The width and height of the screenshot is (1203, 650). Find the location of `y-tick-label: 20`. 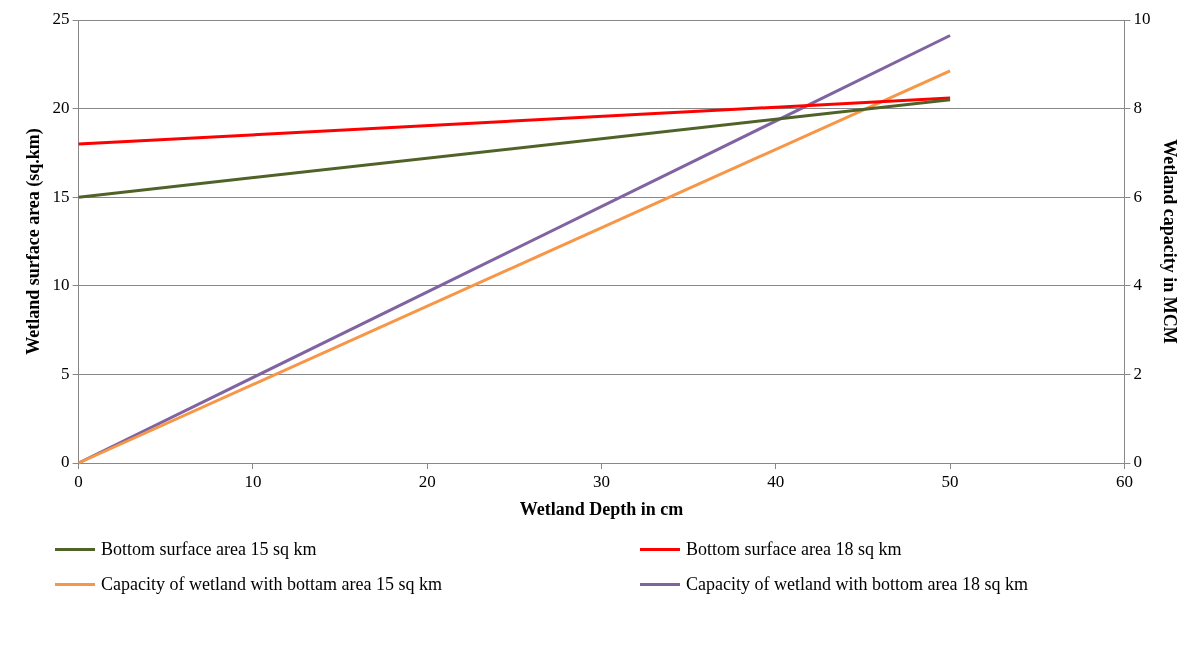

y-tick-label: 20 is located at coordinates (61, 108).